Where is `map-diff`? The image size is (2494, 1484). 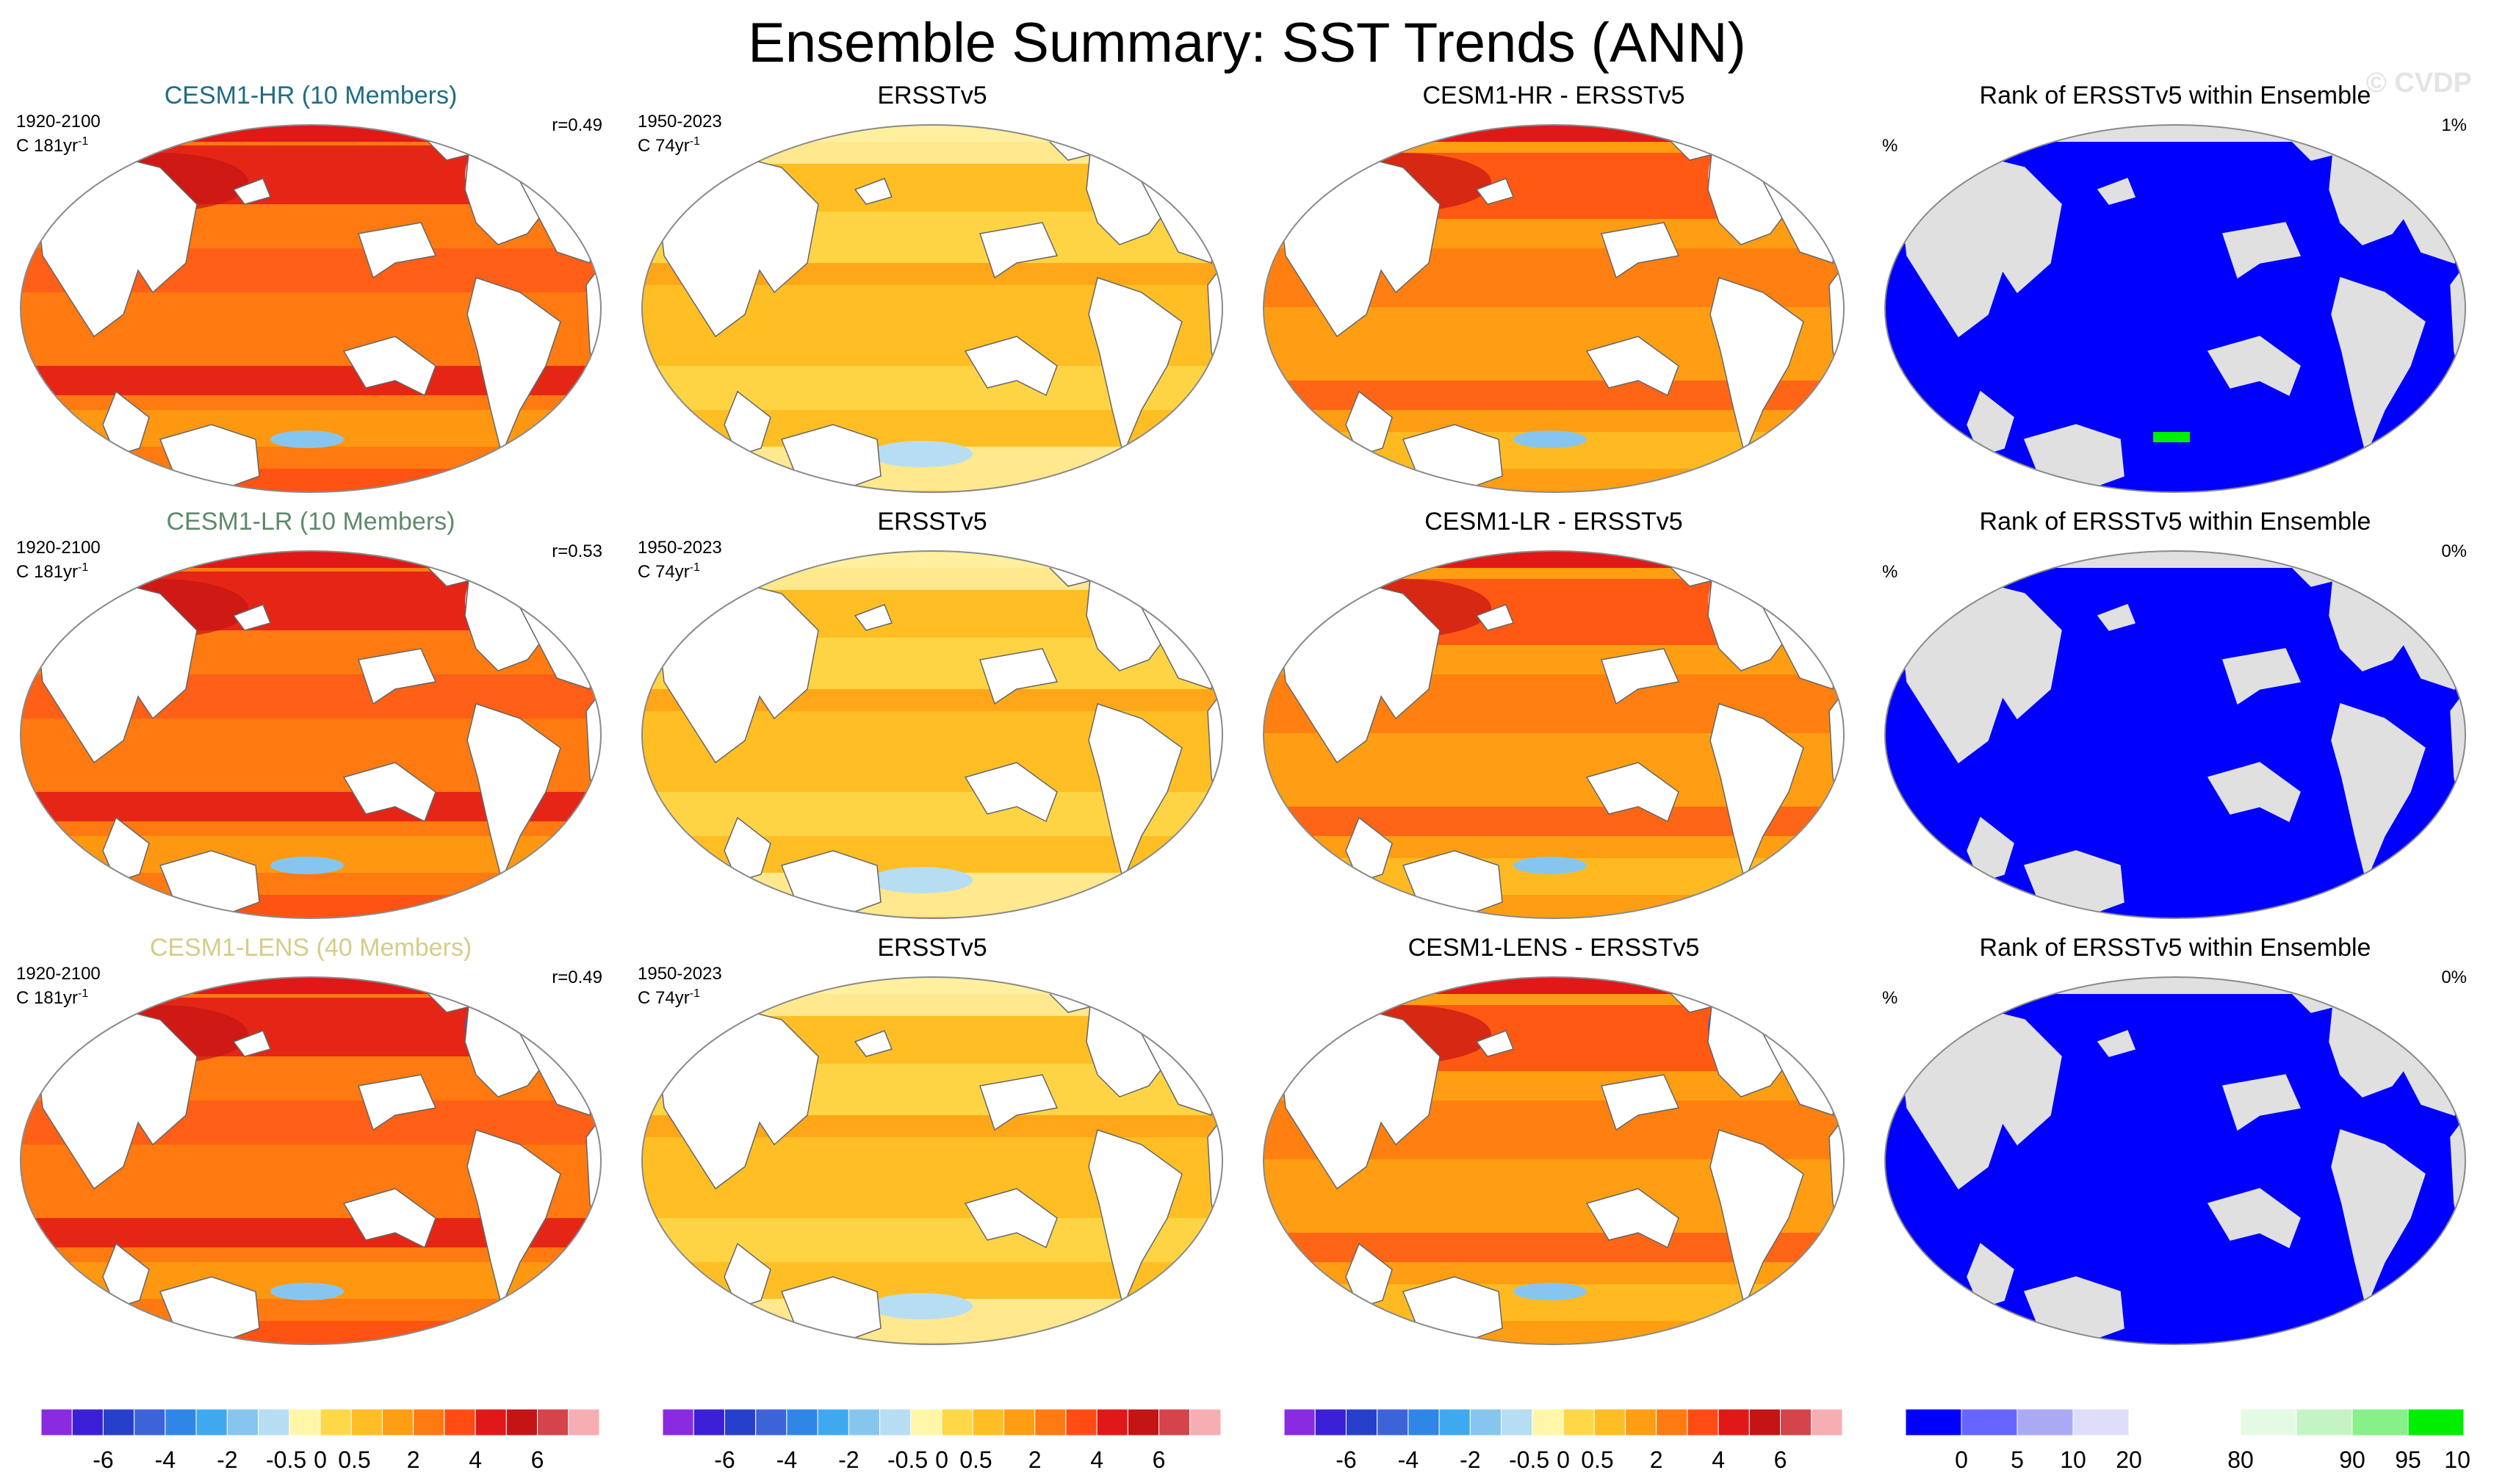
map-diff is located at coordinates (1554, 308).